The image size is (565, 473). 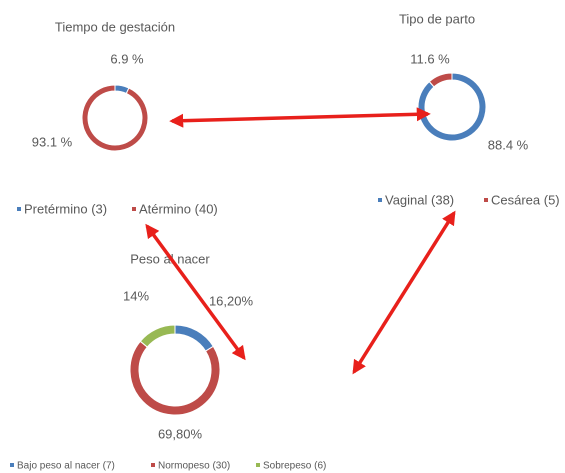 What do you see at coordinates (231, 300) in the screenshot?
I see `data-label: 16,20%` at bounding box center [231, 300].